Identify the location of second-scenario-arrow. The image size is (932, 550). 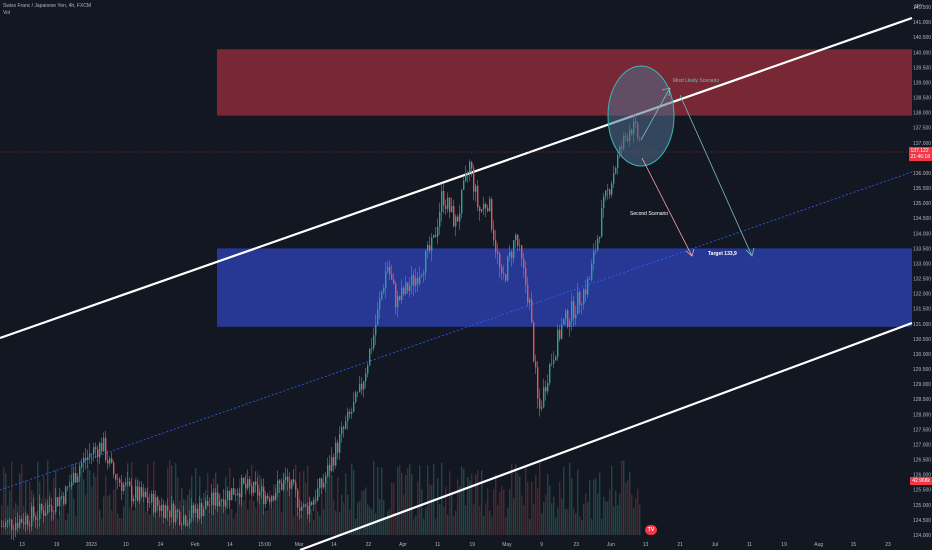
(667, 207).